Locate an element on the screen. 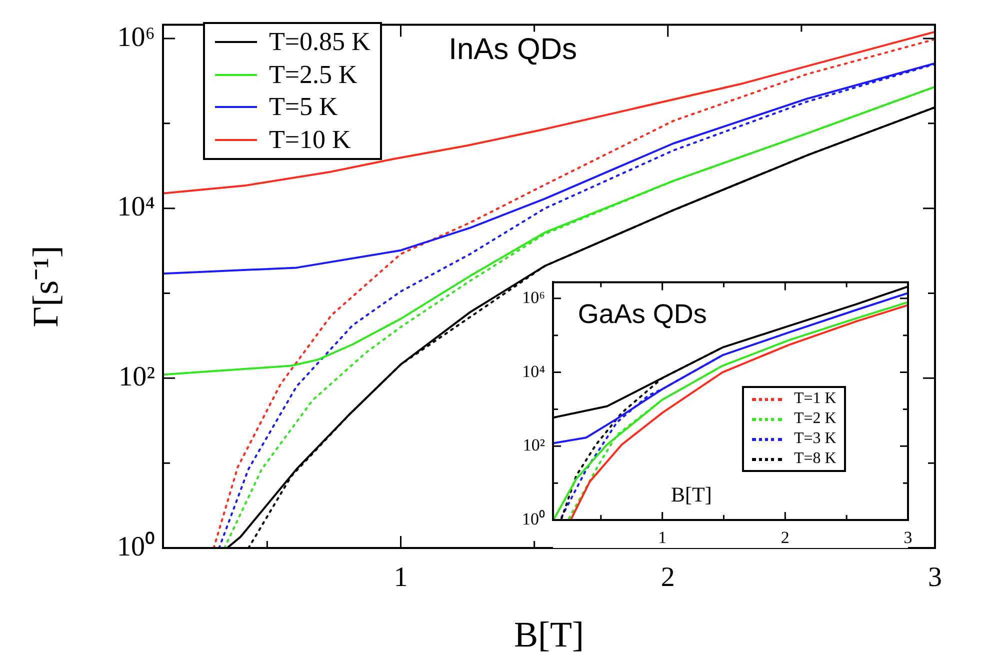 The image size is (987, 662). legend-label: T=2 K is located at coordinates (815, 419).